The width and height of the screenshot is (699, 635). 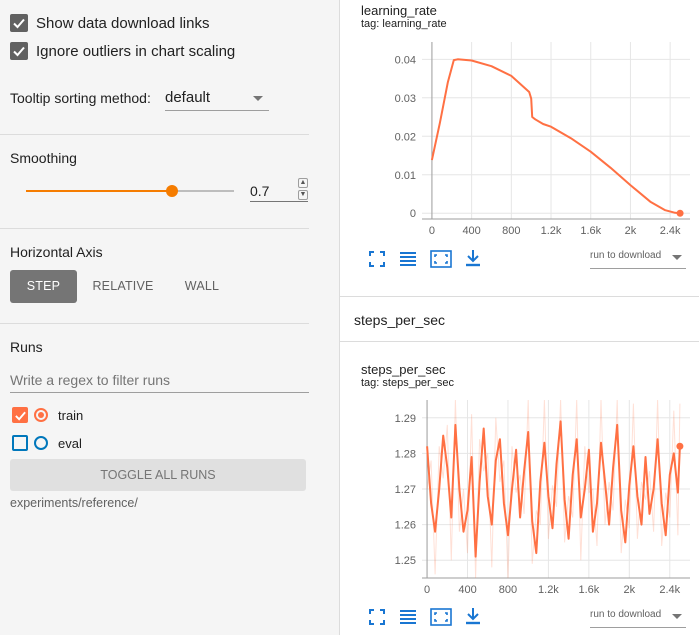 I want to click on y-tick-label: 0, so click(x=413, y=214).